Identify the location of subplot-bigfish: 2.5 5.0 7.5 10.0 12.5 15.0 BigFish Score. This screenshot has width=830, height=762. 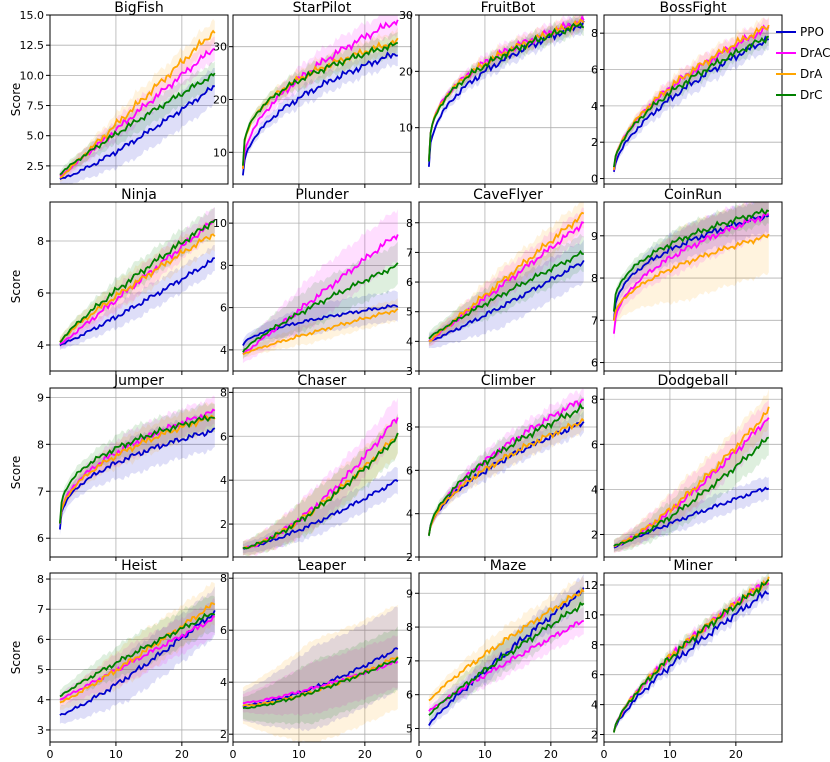
(119, 94).